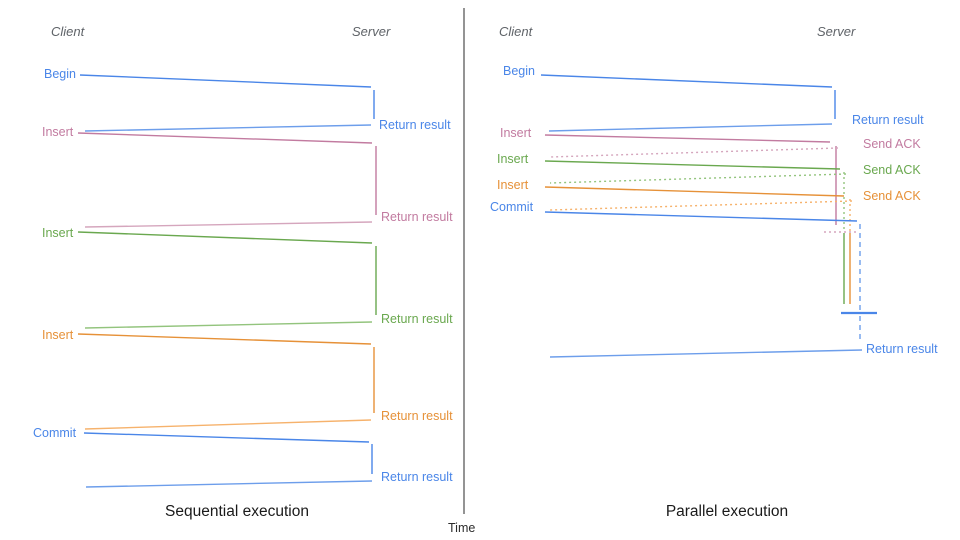 The width and height of the screenshot is (960, 540). Describe the element at coordinates (55, 433) in the screenshot. I see `left-commit-label: Commit` at that location.